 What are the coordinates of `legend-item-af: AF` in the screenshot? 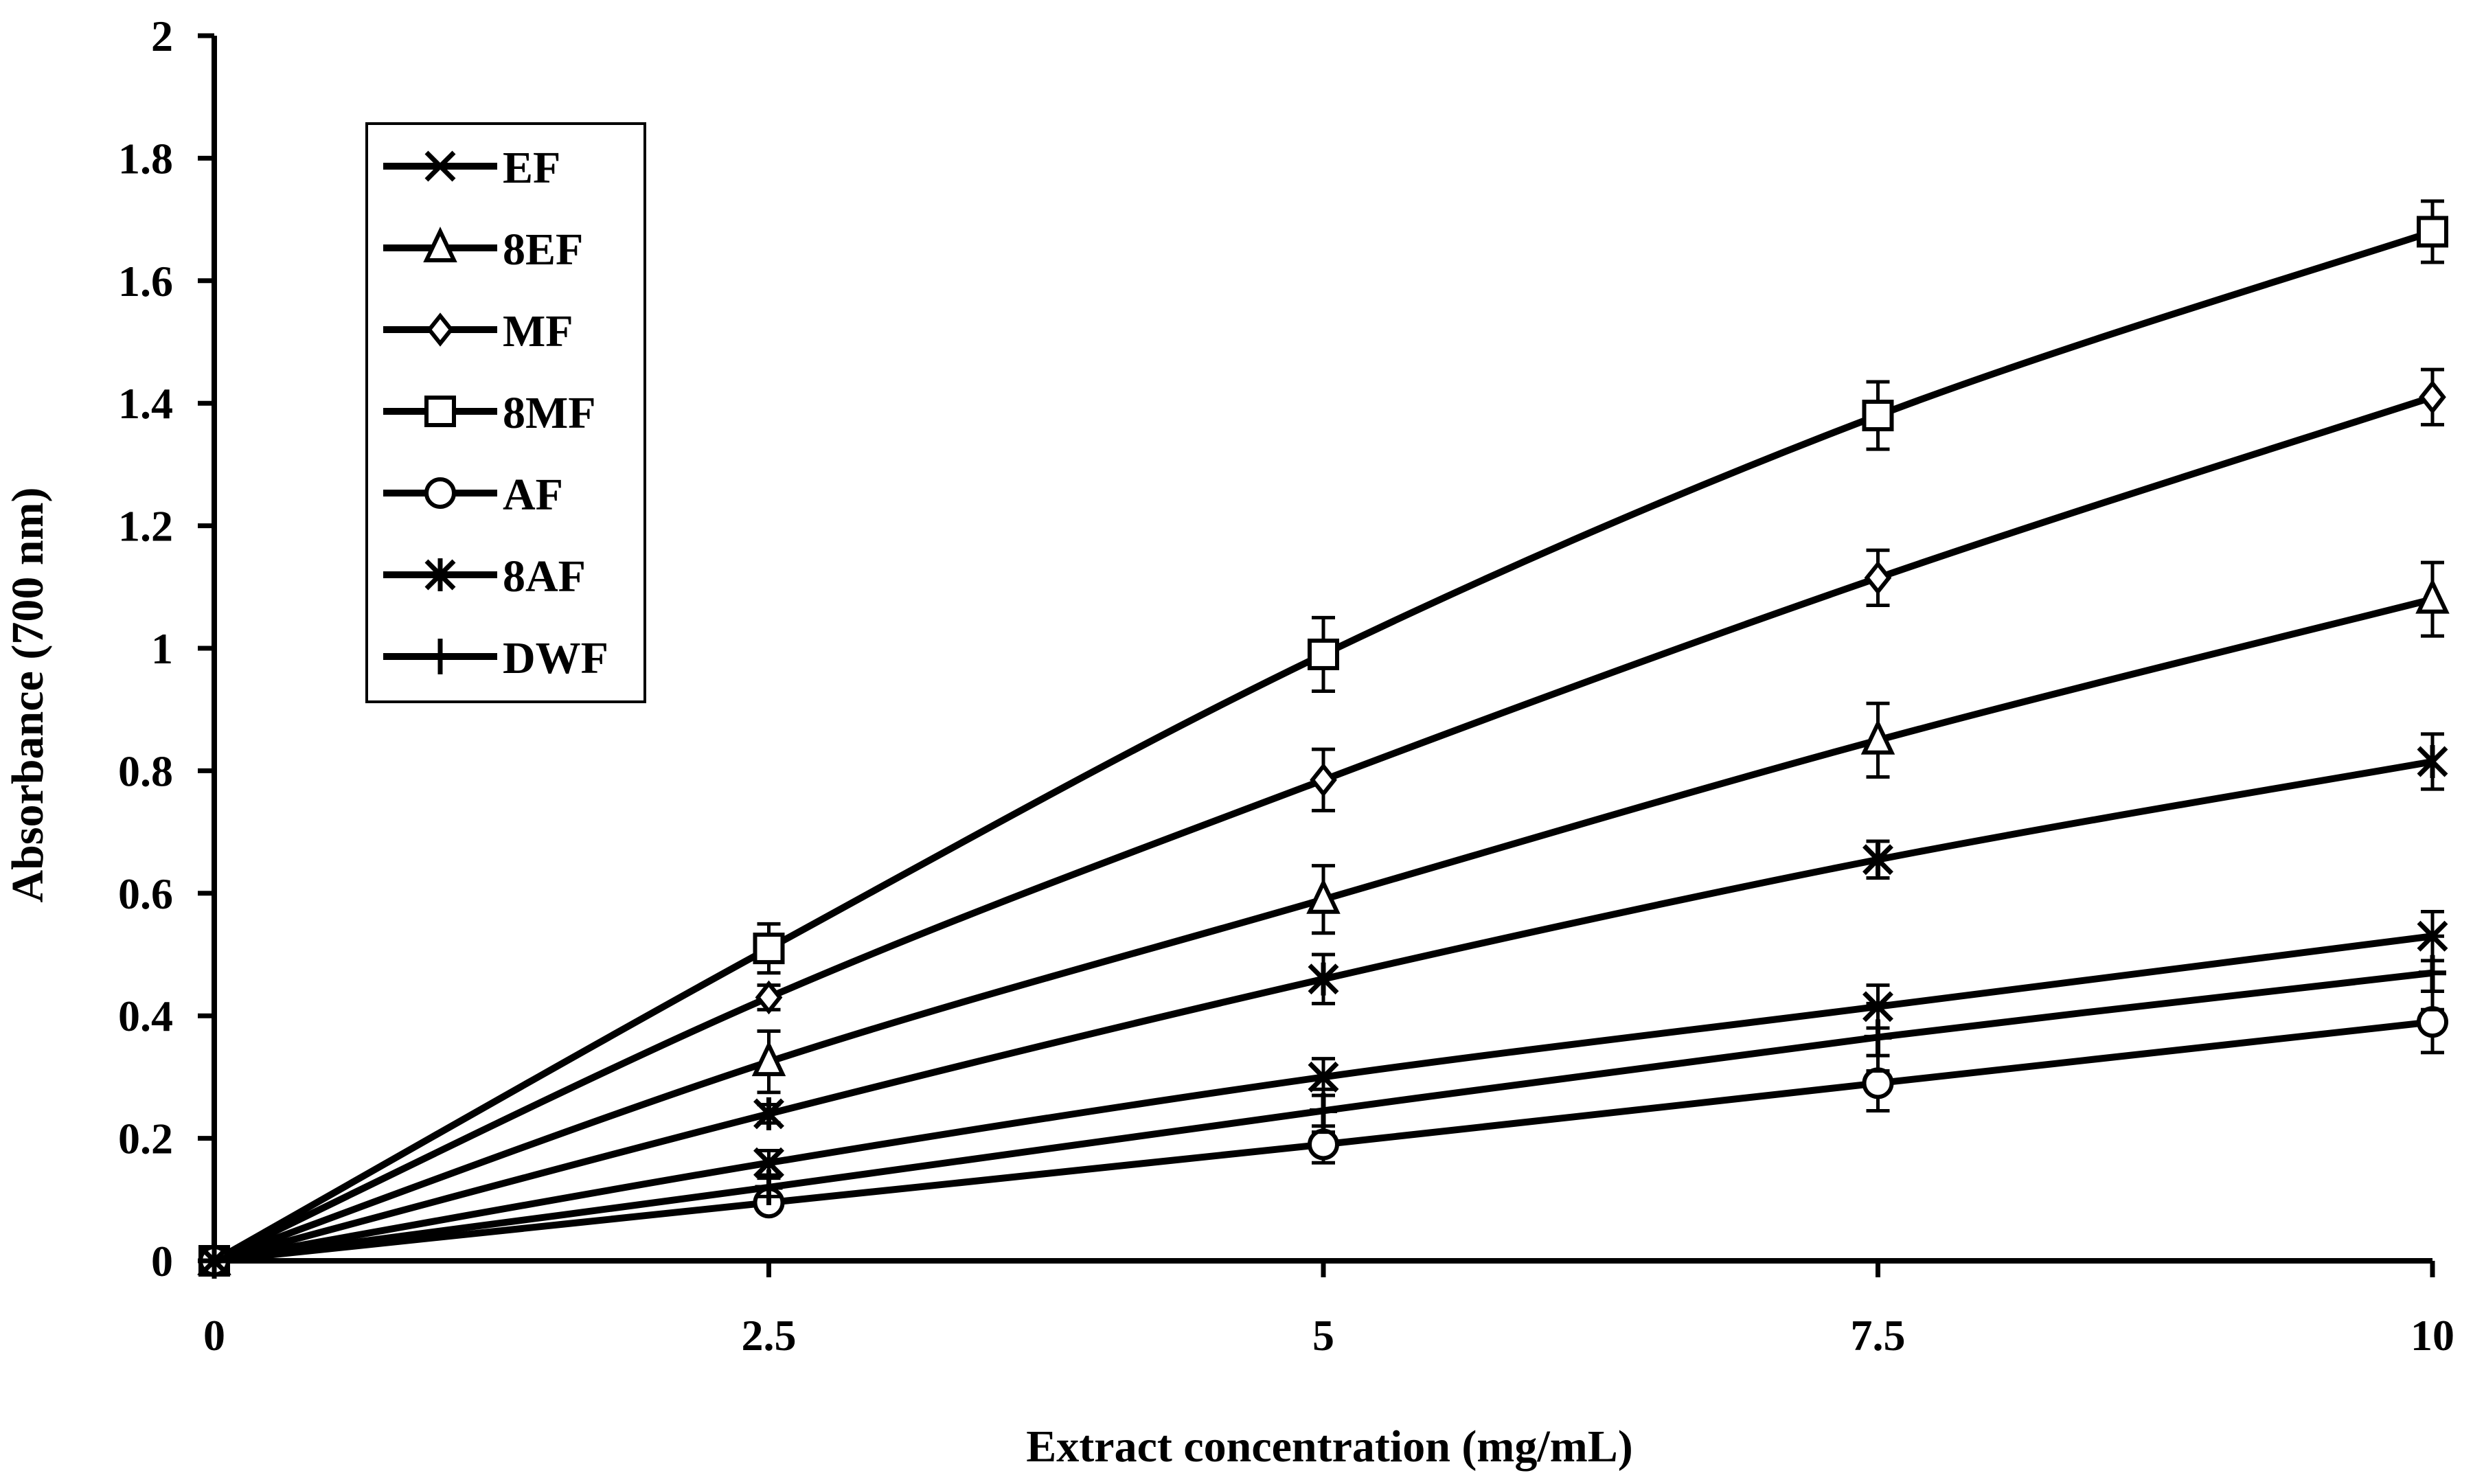 It's located at (473, 495).